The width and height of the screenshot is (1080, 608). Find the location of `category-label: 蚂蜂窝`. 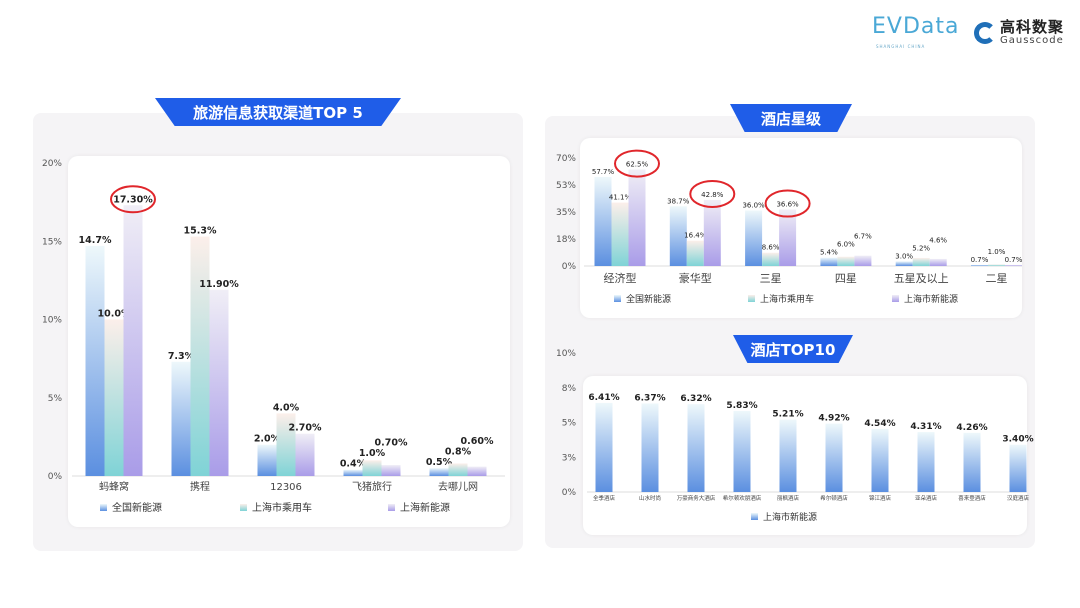

category-label: 蚂蜂窝 is located at coordinates (114, 486).